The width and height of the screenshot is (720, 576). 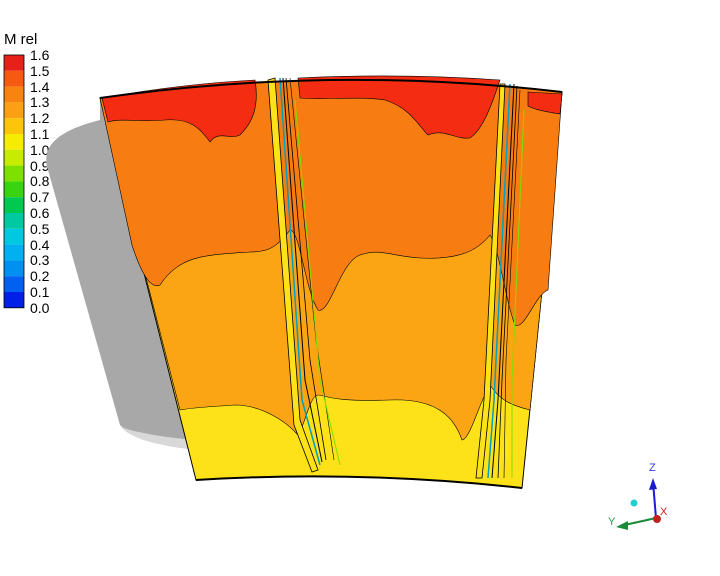 What do you see at coordinates (40, 86) in the screenshot?
I see `legend-label: 1.4` at bounding box center [40, 86].